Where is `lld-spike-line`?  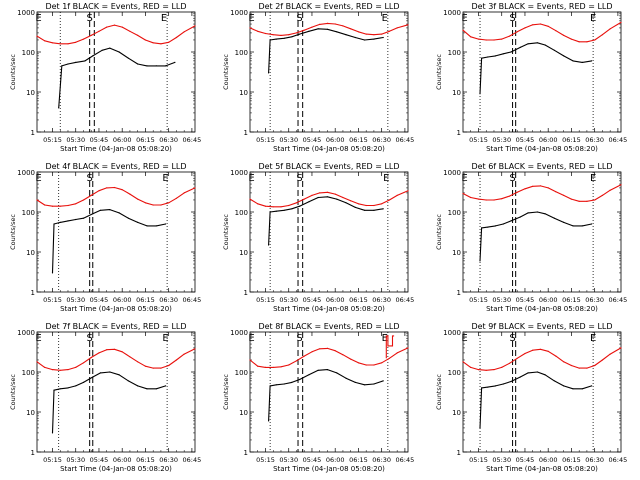
lld-spike-line is located at coordinates (390, 347).